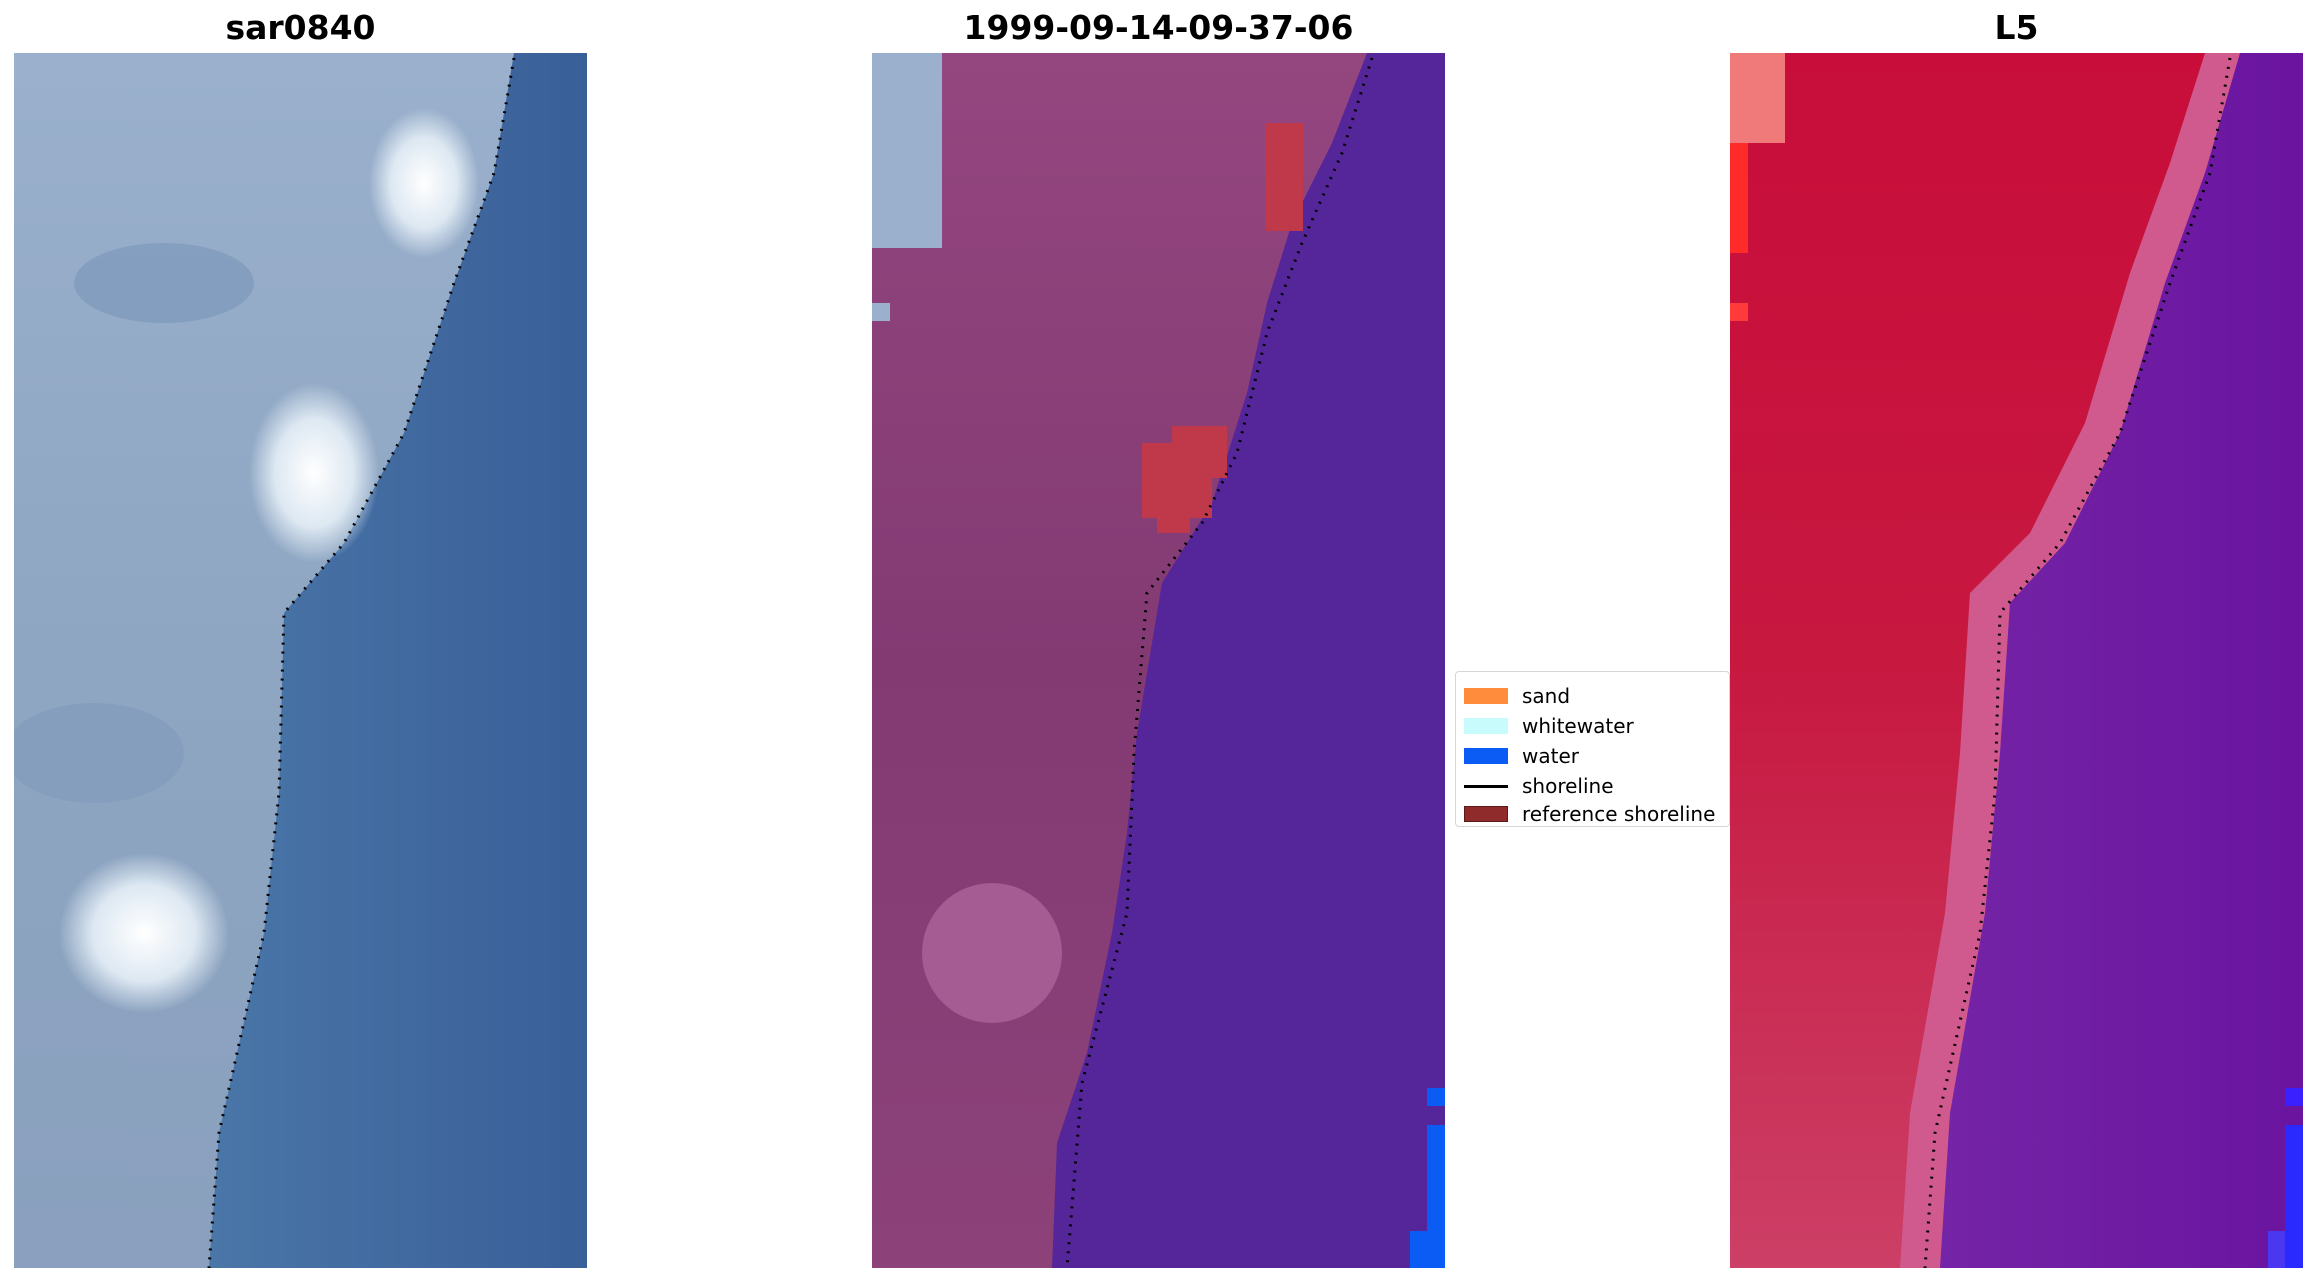 The height and width of the screenshot is (1283, 2317). Describe the element at coordinates (1546, 696) in the screenshot. I see `legend-label: sand` at that location.